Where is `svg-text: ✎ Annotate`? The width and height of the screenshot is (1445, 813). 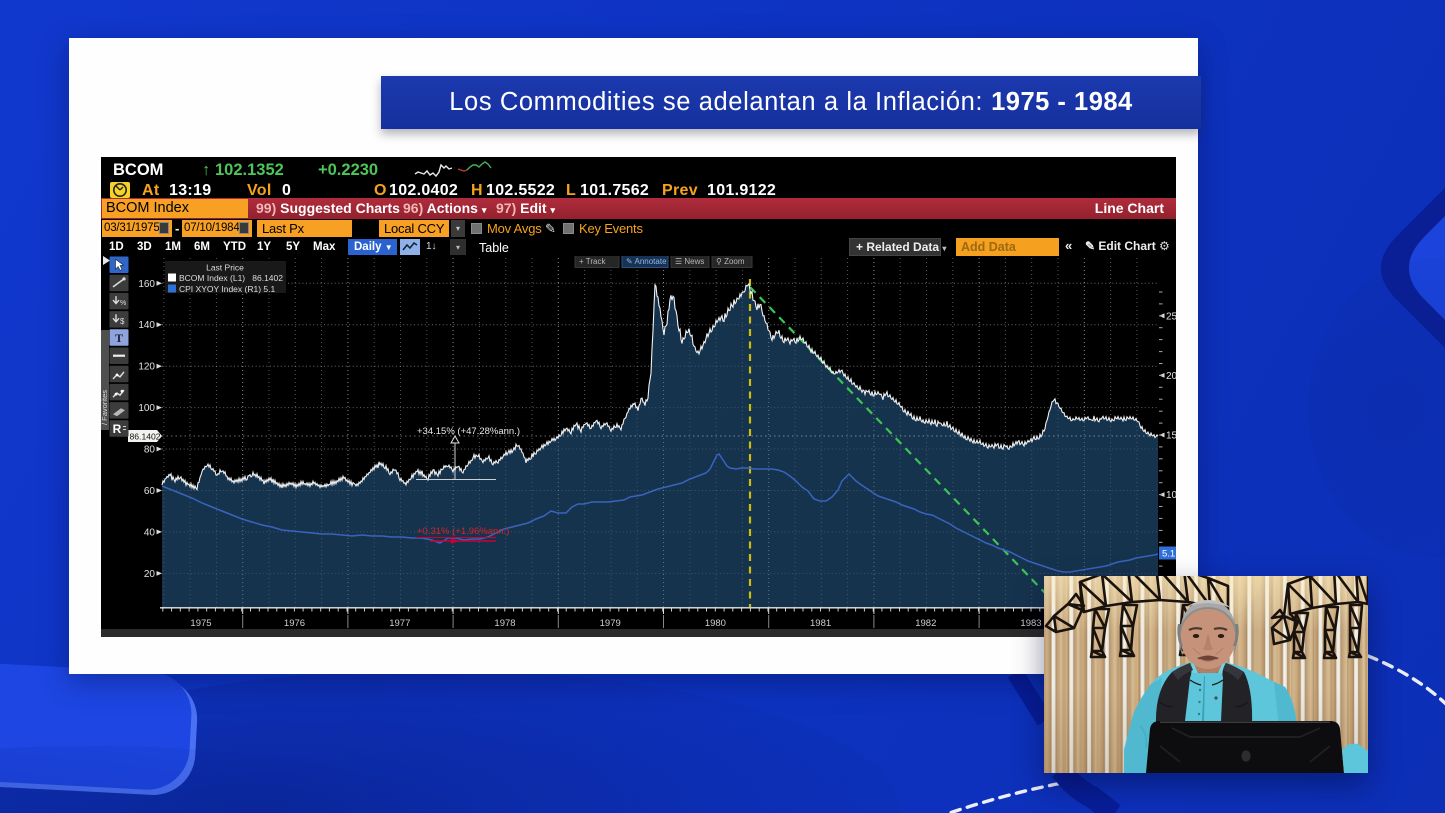
svg-text: ✎ Annotate is located at coordinates (646, 261).